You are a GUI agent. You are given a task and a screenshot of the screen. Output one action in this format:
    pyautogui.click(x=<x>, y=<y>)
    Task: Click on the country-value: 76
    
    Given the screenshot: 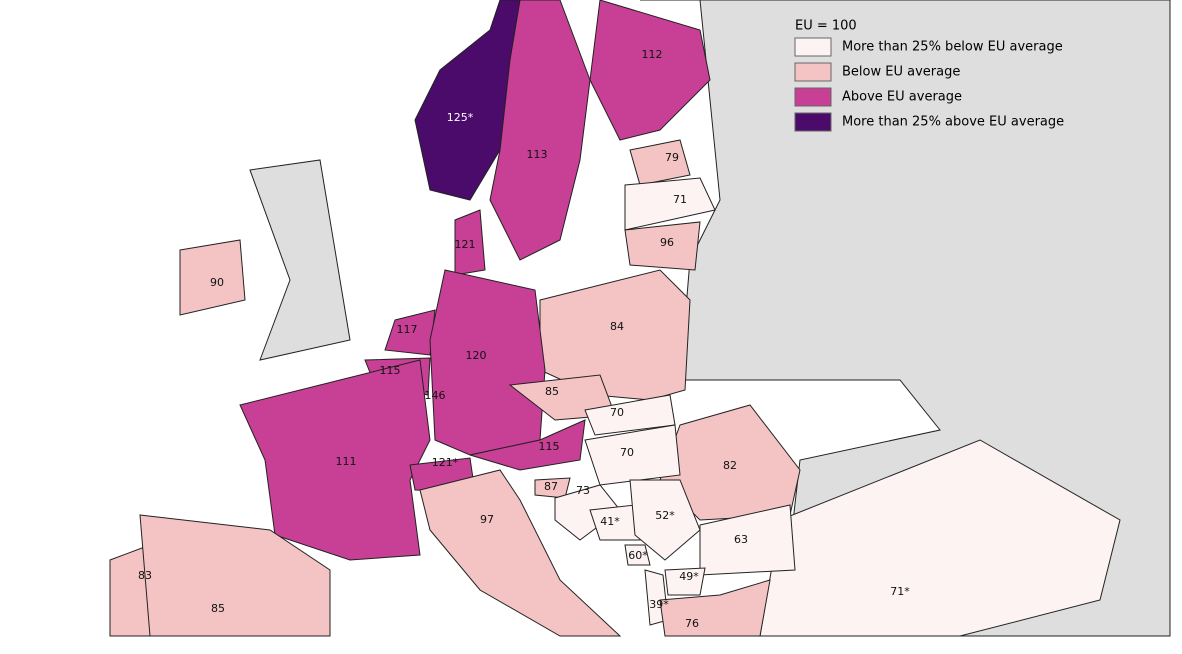 What is the action you would take?
    pyautogui.click(x=692, y=623)
    